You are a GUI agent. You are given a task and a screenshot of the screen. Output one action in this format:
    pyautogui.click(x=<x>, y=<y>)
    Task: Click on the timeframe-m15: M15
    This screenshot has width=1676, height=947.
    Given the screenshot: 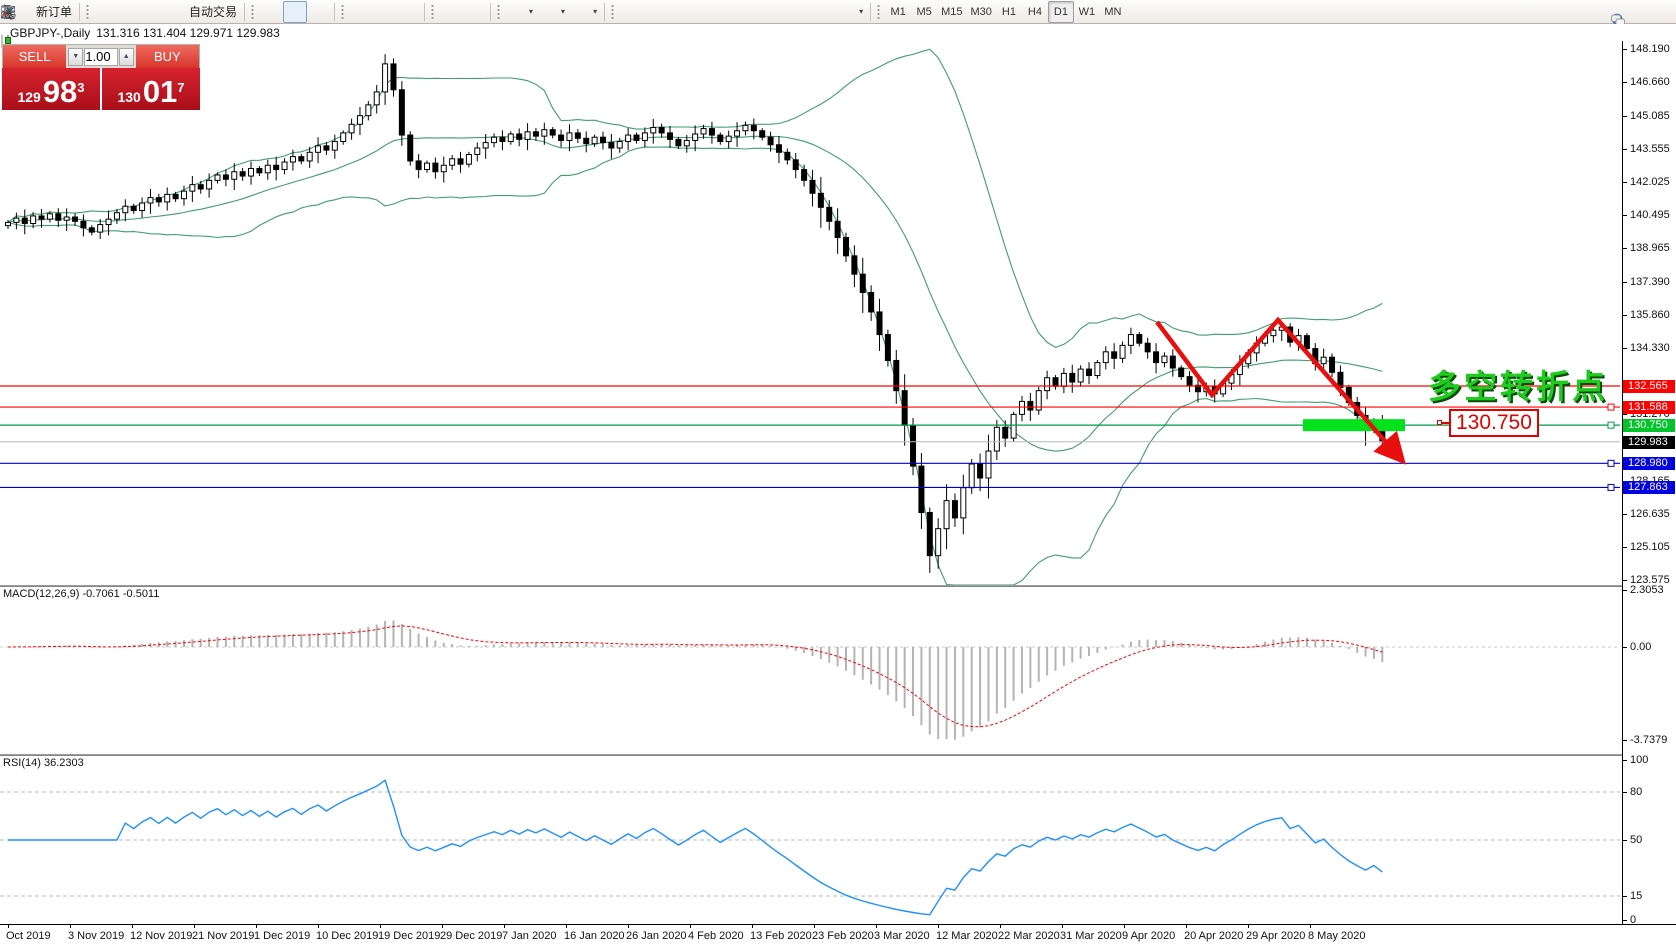 What is the action you would take?
    pyautogui.click(x=952, y=11)
    